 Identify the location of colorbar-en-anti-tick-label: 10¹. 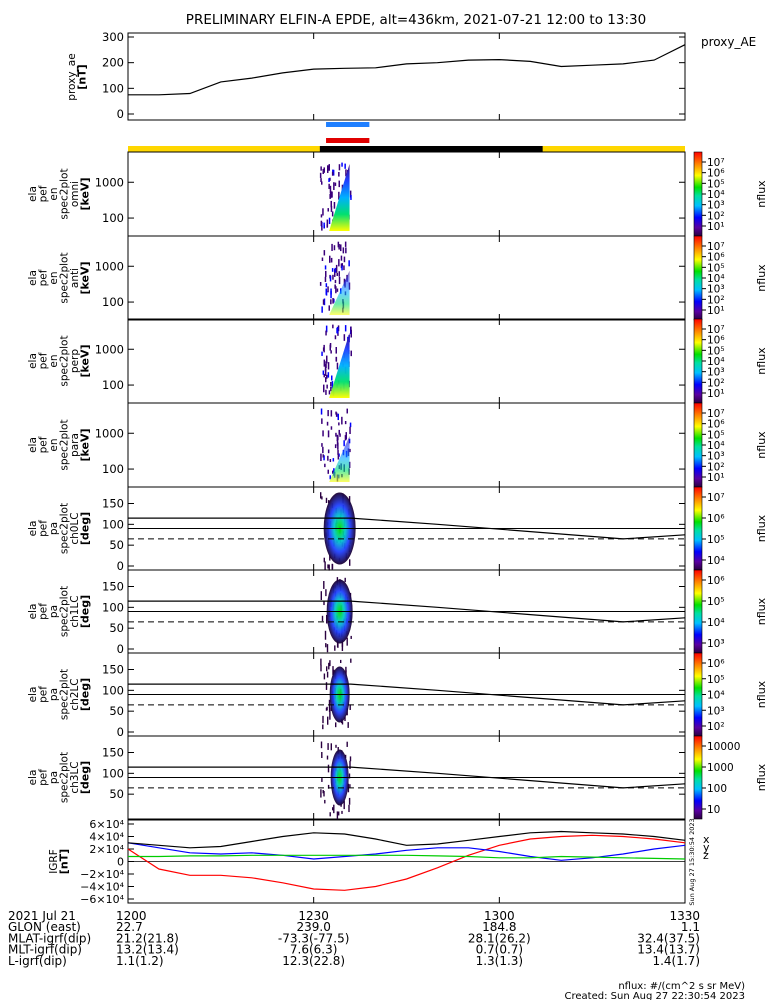
(716, 311).